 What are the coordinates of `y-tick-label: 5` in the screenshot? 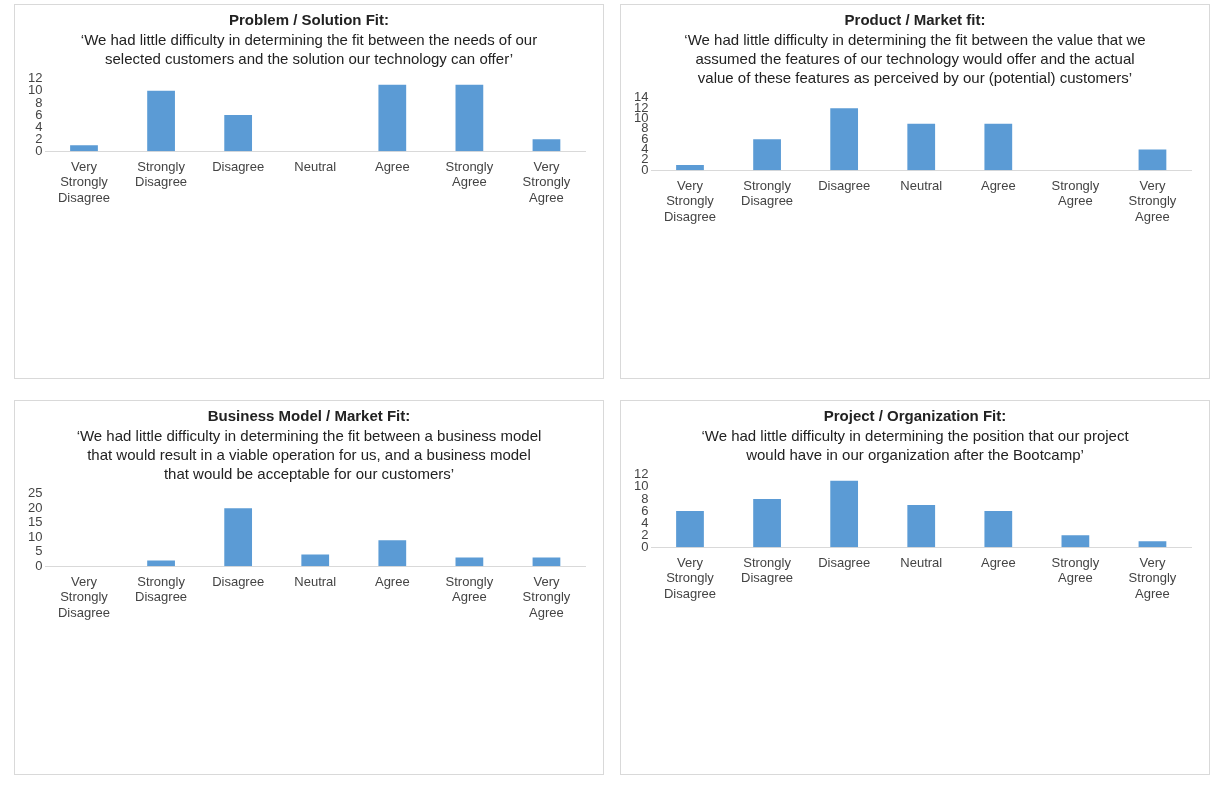 It's located at (39, 551).